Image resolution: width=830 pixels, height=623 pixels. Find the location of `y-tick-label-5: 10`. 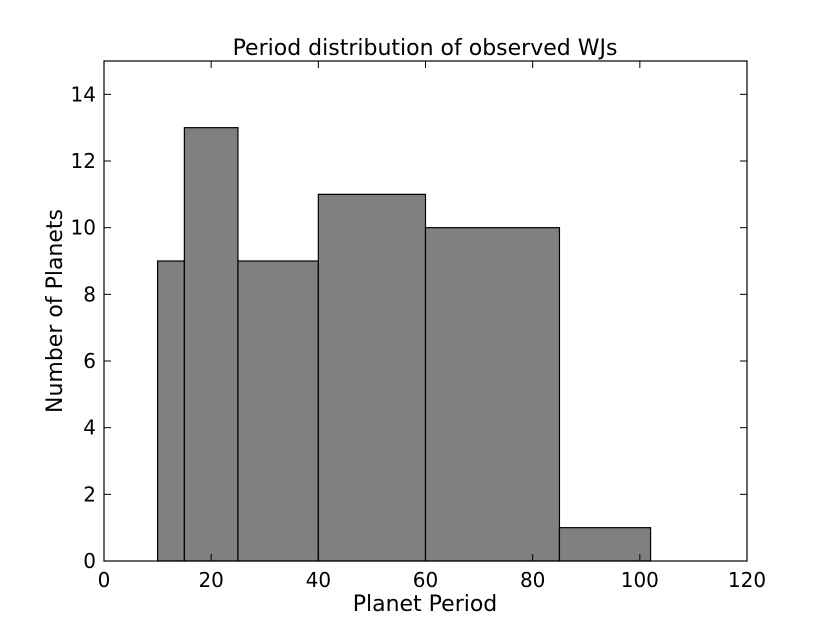

y-tick-label-5: 10 is located at coordinates (83, 228).